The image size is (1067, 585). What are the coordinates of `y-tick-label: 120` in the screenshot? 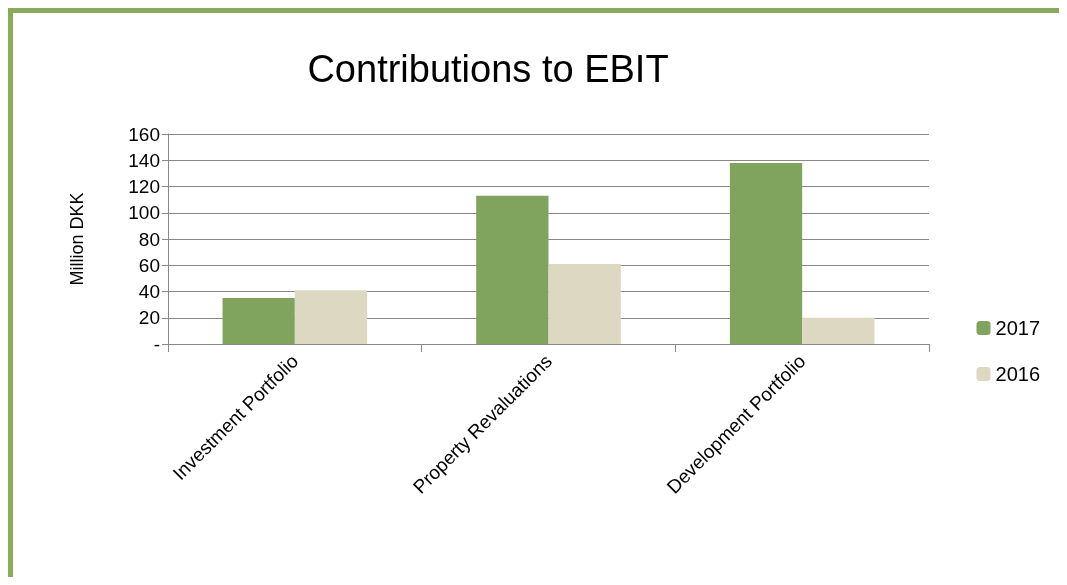 It's located at (144, 186).